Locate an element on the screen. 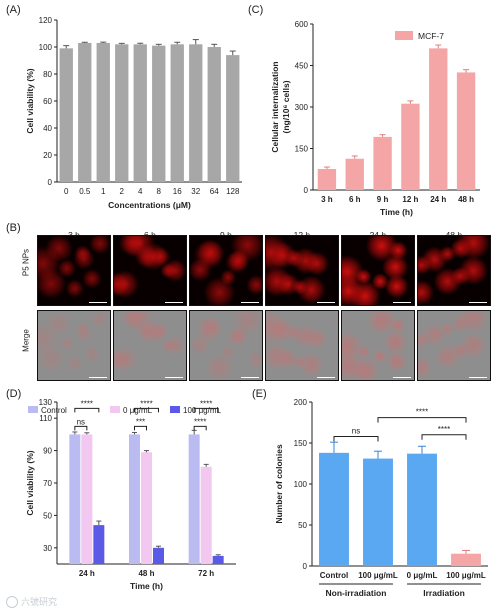  legend-label: 0 μg/mL is located at coordinates (138, 410).